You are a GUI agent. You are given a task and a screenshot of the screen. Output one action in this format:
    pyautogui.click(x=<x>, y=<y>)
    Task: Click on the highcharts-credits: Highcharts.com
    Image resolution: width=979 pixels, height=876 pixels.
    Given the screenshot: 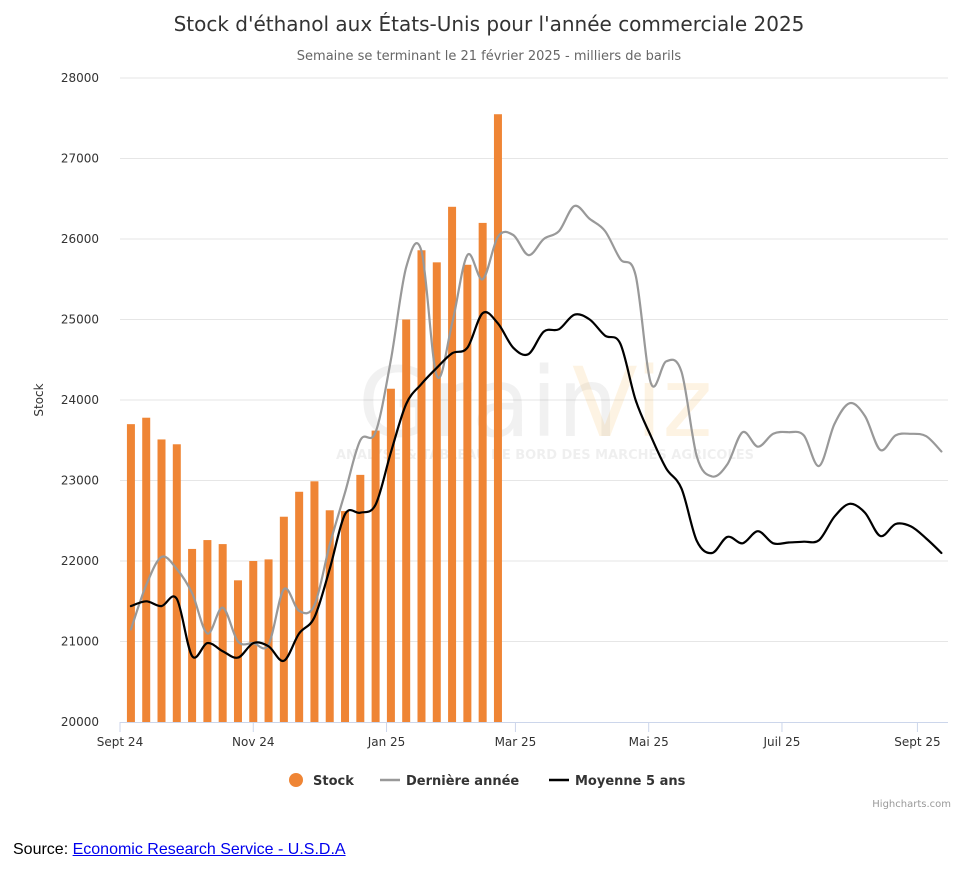 What is the action you would take?
    pyautogui.click(x=911, y=804)
    